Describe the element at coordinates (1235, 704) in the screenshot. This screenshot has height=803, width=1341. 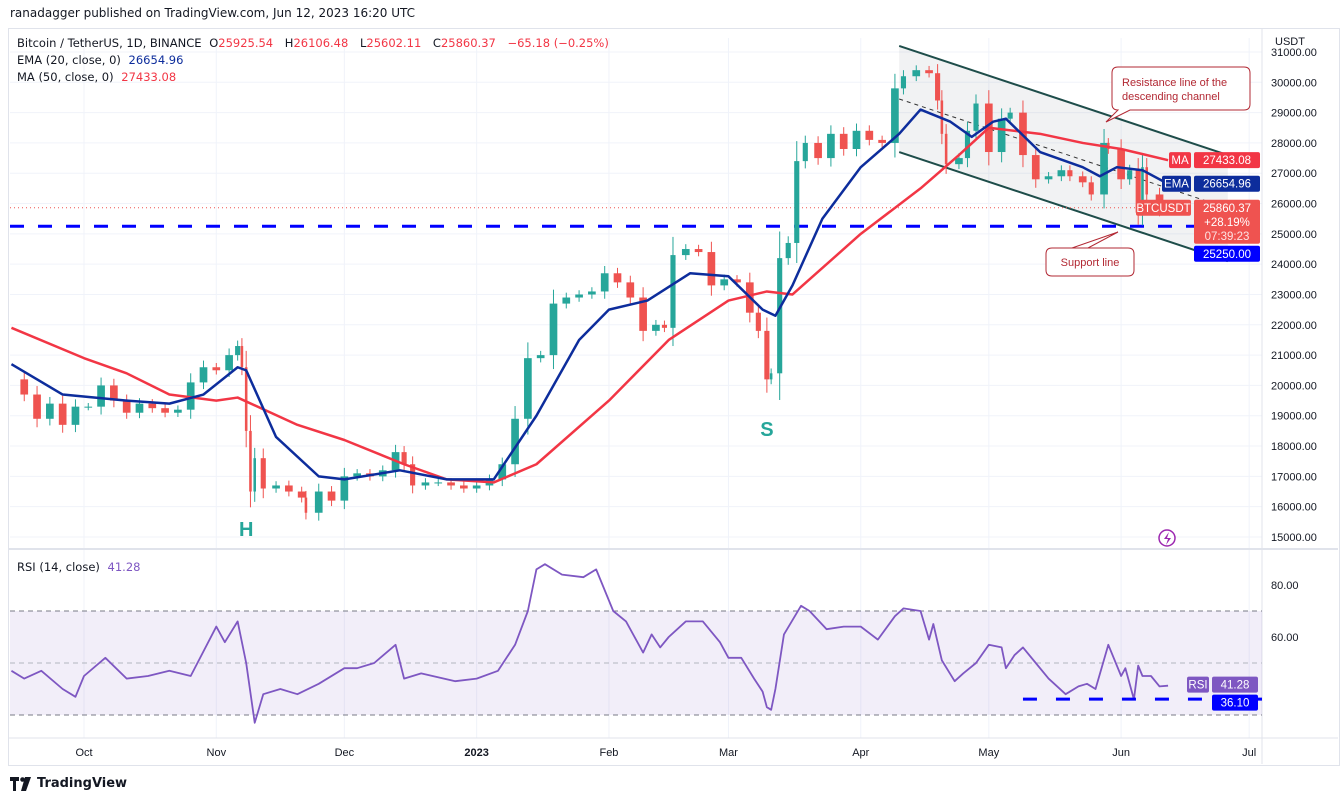
I see `rsi-support-tag-value: 36.10` at that location.